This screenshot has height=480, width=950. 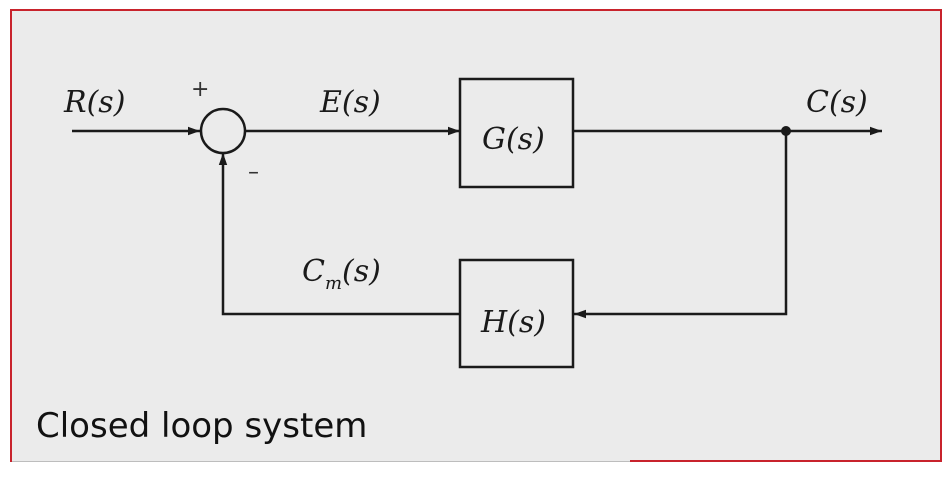 I want to click on forward-block-g, so click(x=516, y=133).